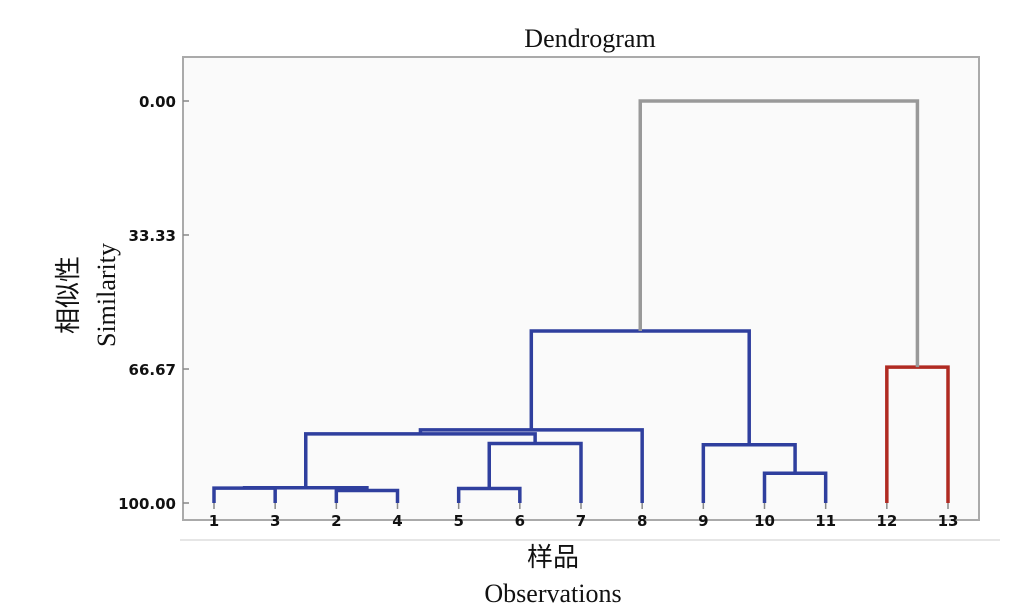 Image resolution: width=1029 pixels, height=616 pixels. Describe the element at coordinates (397, 521) in the screenshot. I see `leaf-label: 4` at that location.